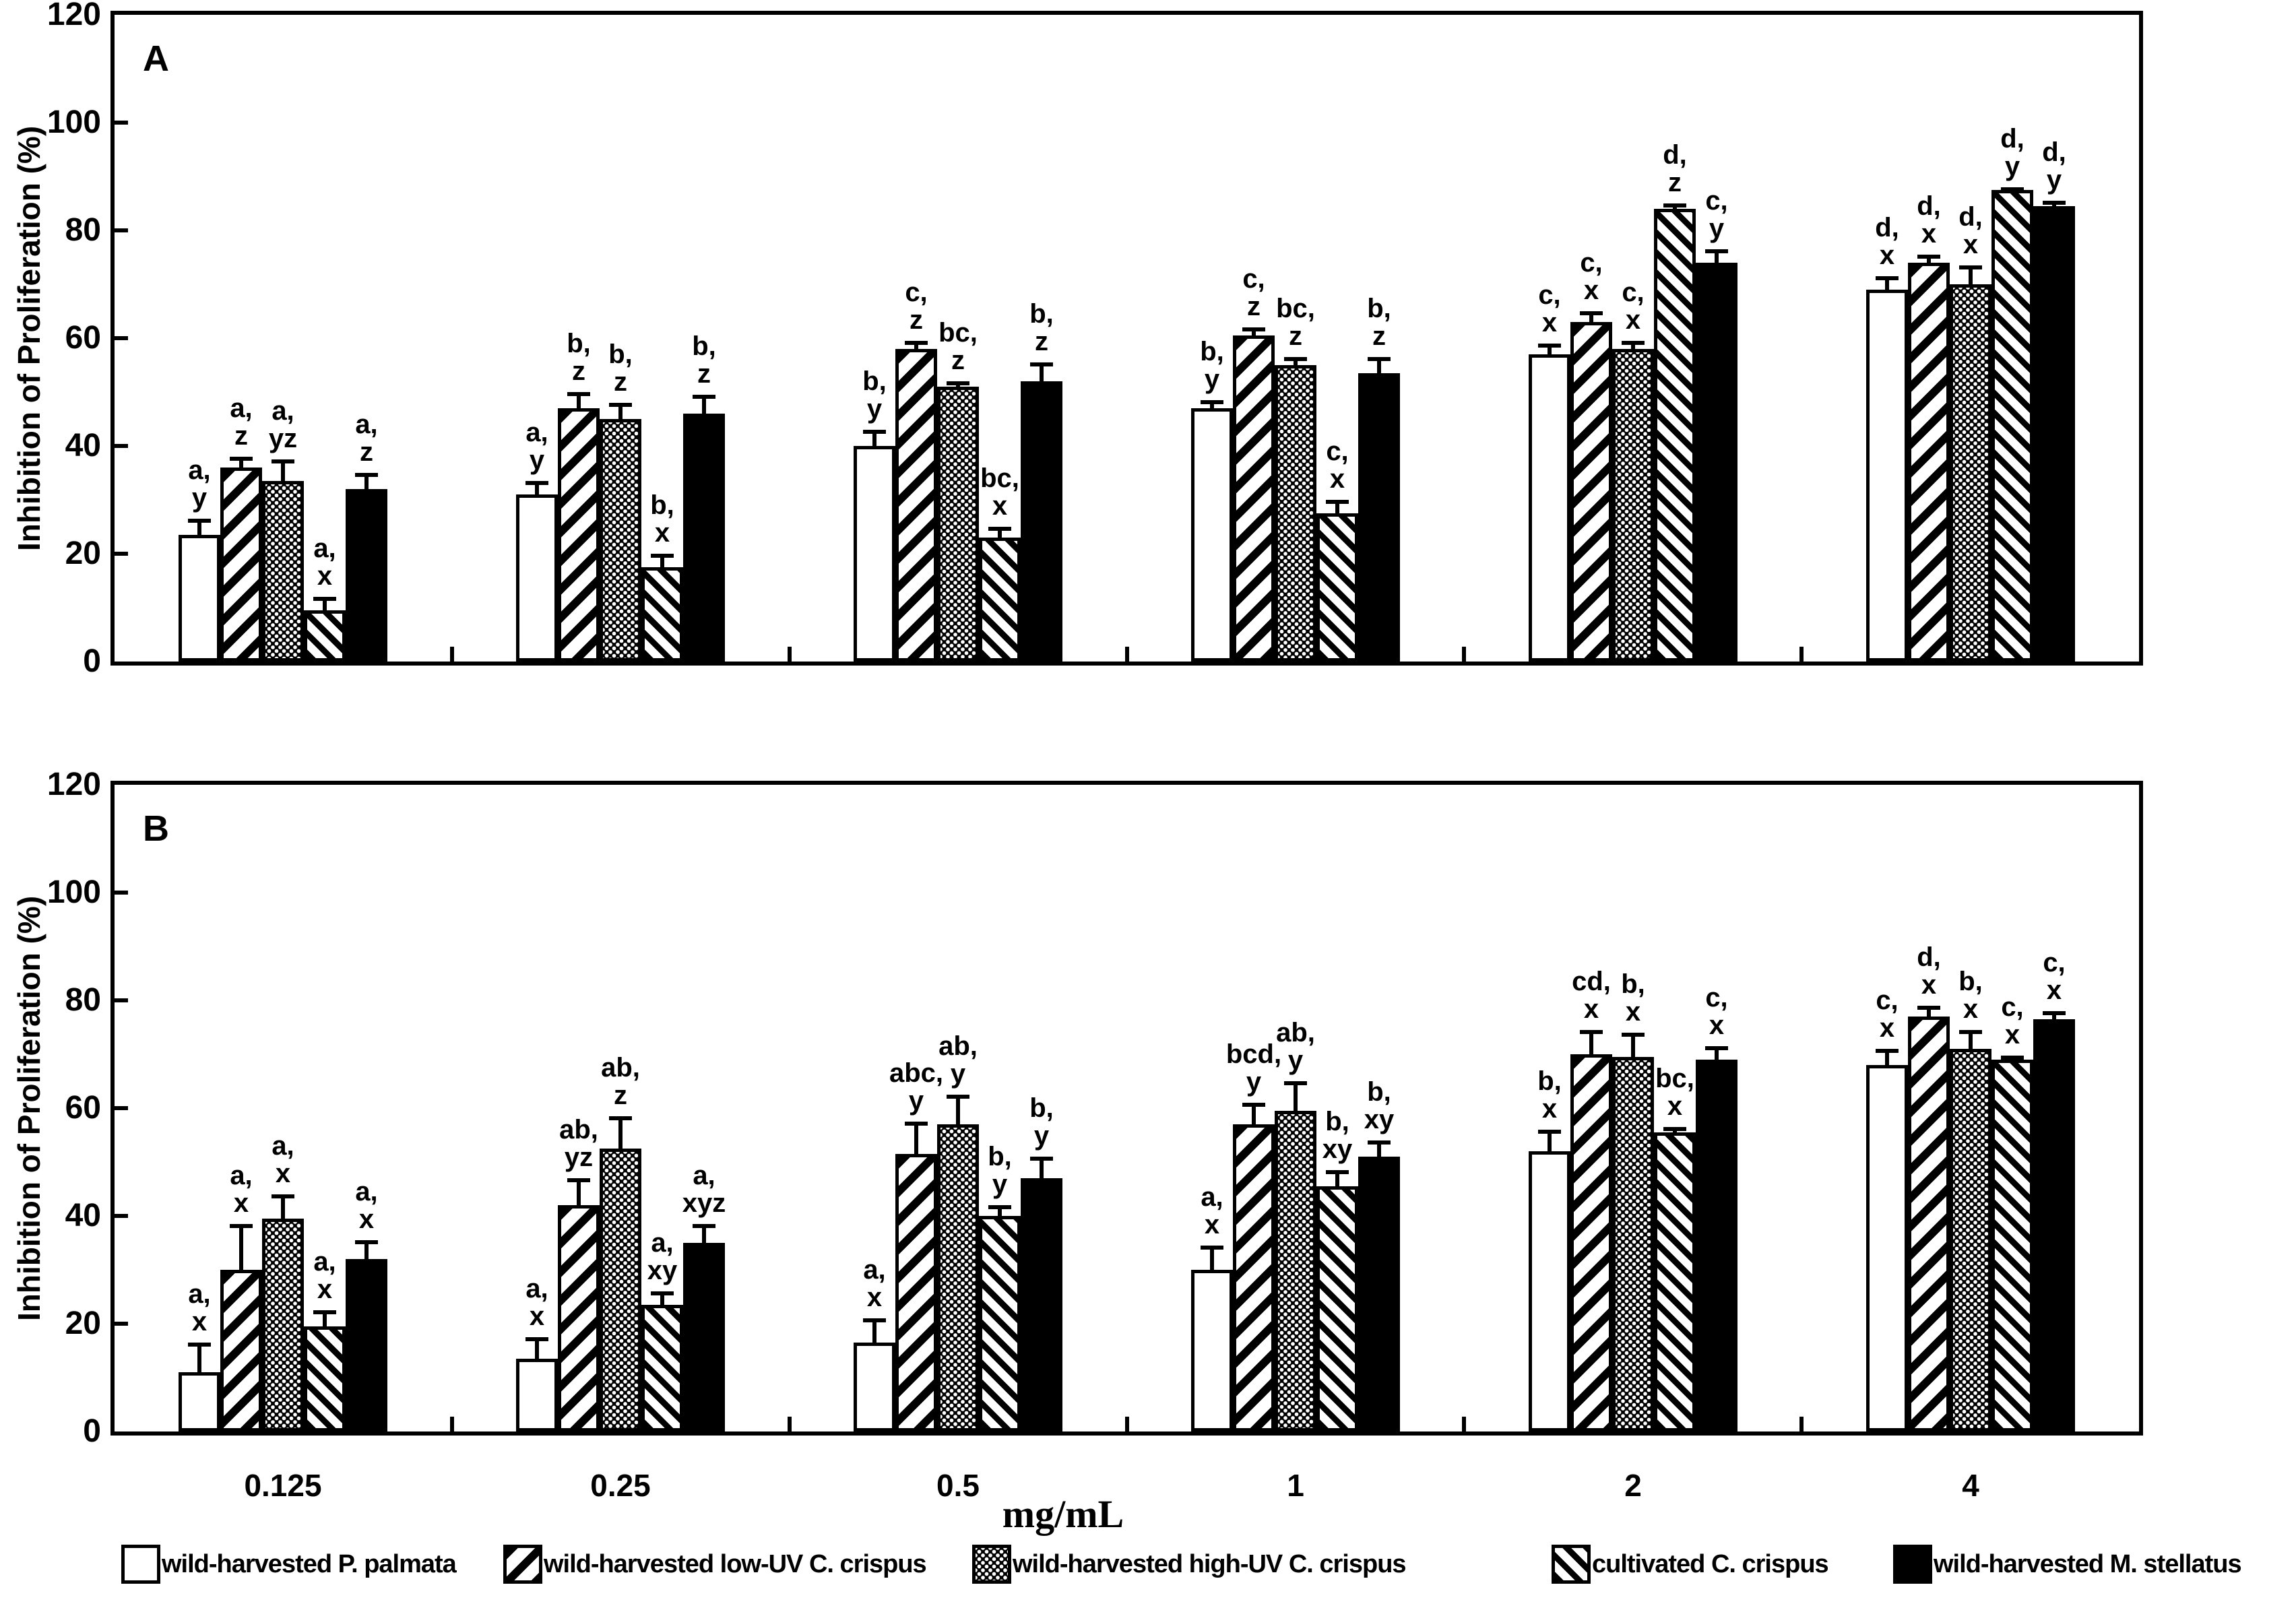 The width and height of the screenshot is (2296, 1610). Describe the element at coordinates (991, 1565) in the screenshot. I see `legend-swatch-dots` at that location.